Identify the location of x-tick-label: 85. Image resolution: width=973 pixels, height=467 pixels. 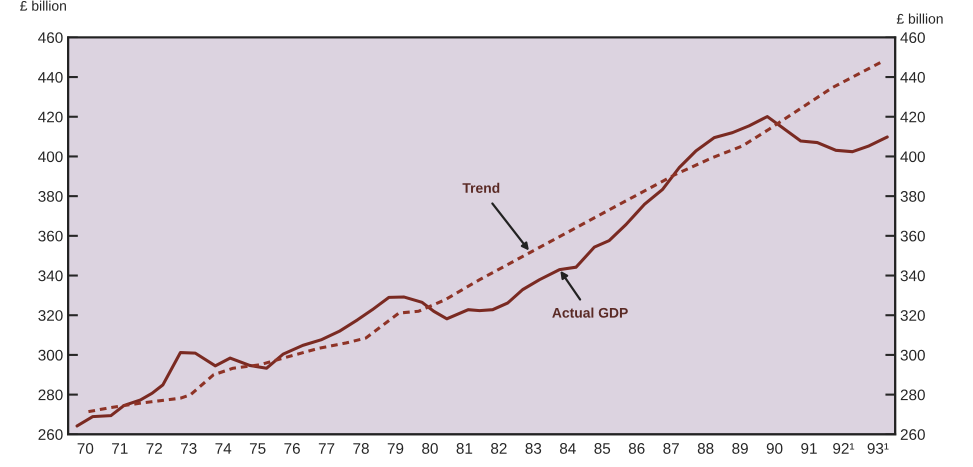
(602, 448).